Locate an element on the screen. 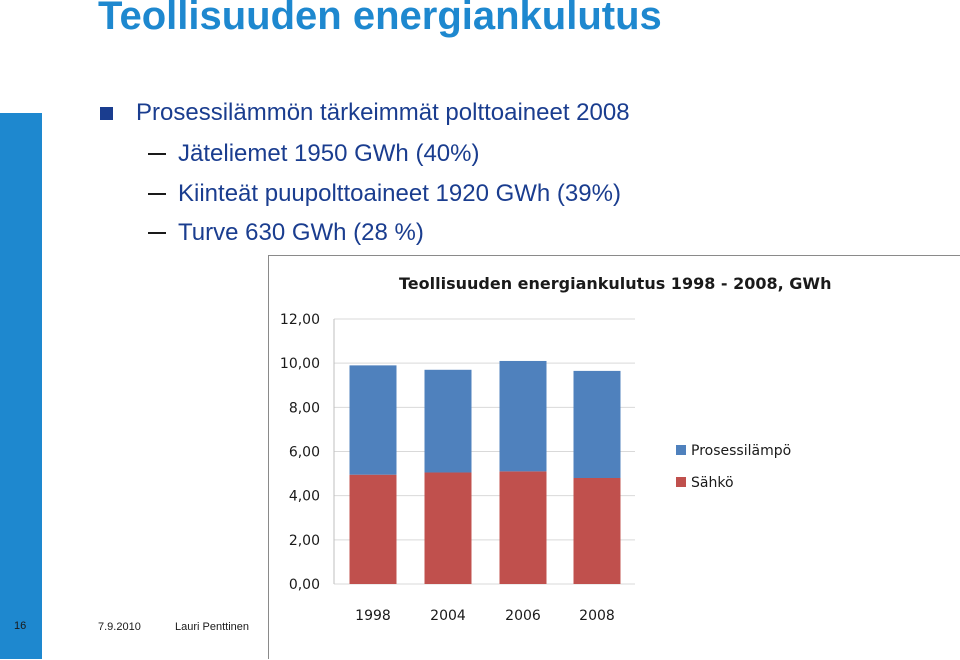 The height and width of the screenshot is (660, 960). y-tick-label: 10,00 is located at coordinates (300, 364).